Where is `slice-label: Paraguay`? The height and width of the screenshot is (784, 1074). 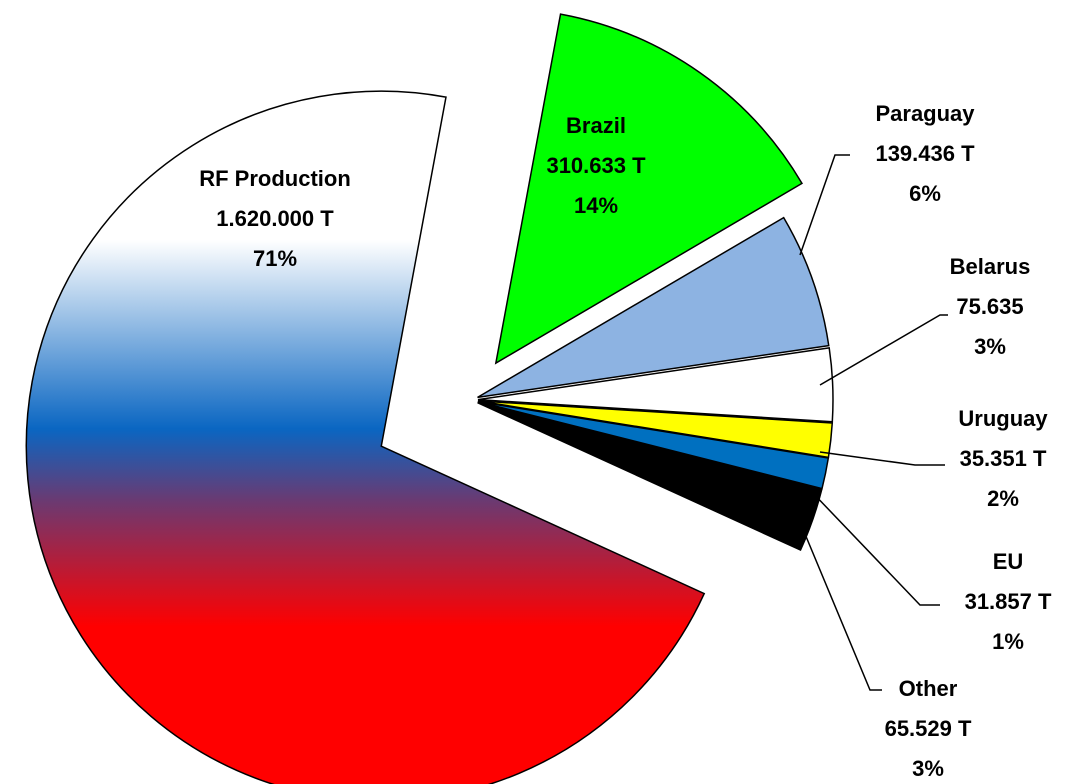 slice-label: Paraguay is located at coordinates (925, 113).